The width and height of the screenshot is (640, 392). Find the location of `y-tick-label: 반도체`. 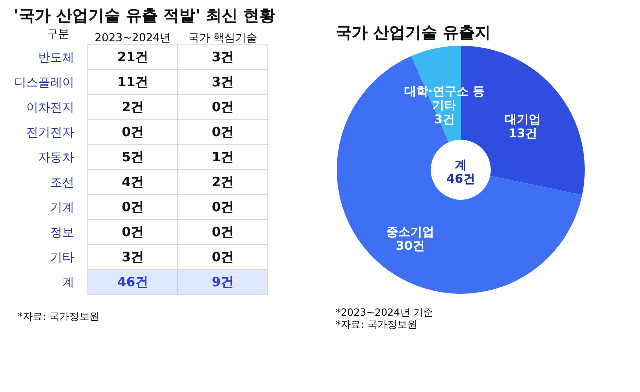

y-tick-label: 반도체 is located at coordinates (56, 57).